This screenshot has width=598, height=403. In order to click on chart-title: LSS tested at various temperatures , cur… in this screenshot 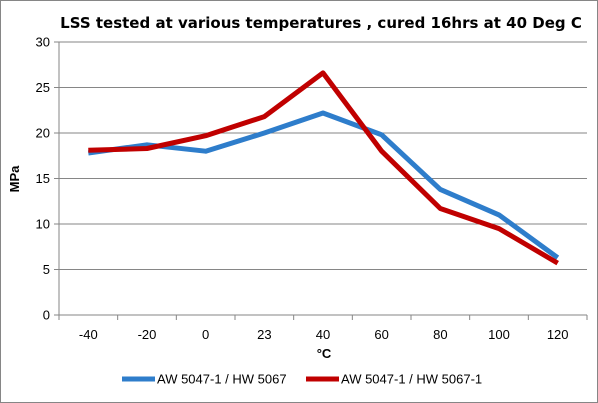, I will do `click(321, 23)`.